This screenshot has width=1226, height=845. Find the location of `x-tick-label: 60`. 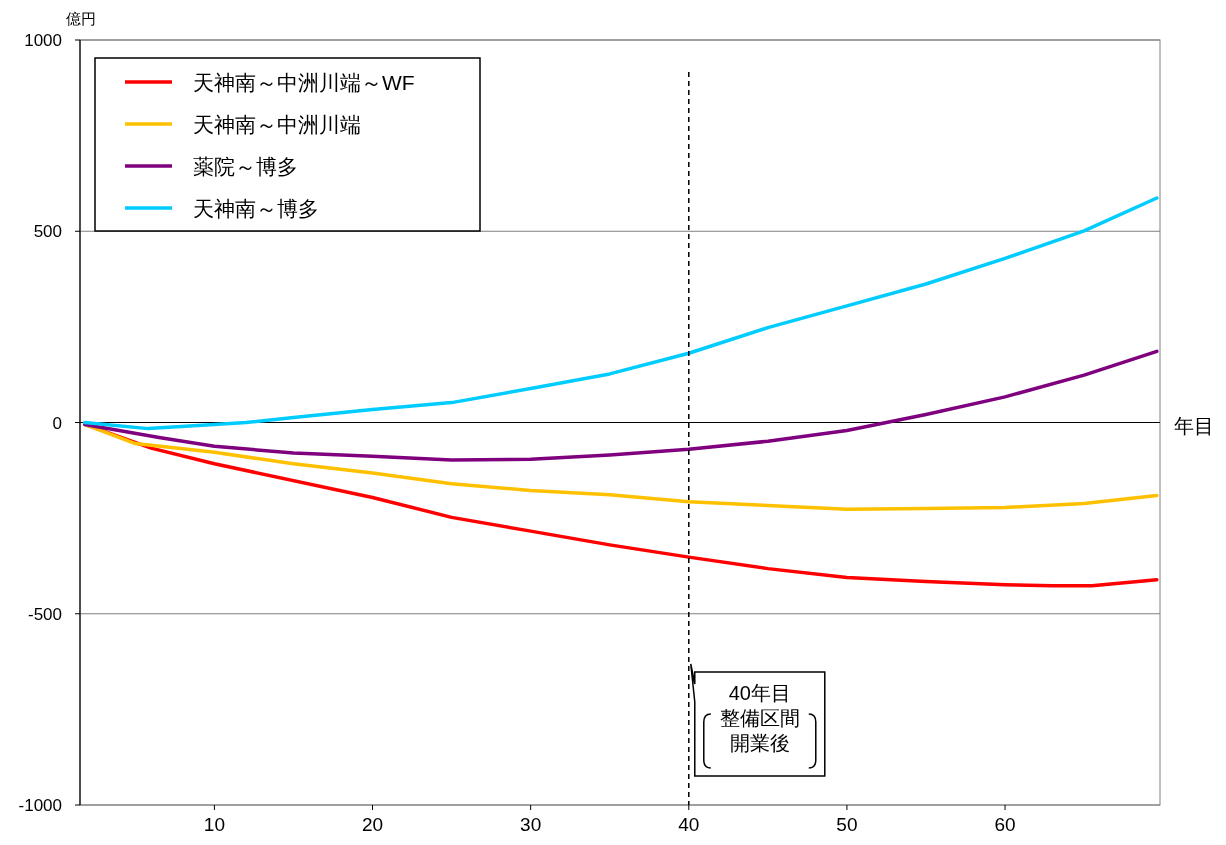

x-tick-label: 60 is located at coordinates (1005, 824).